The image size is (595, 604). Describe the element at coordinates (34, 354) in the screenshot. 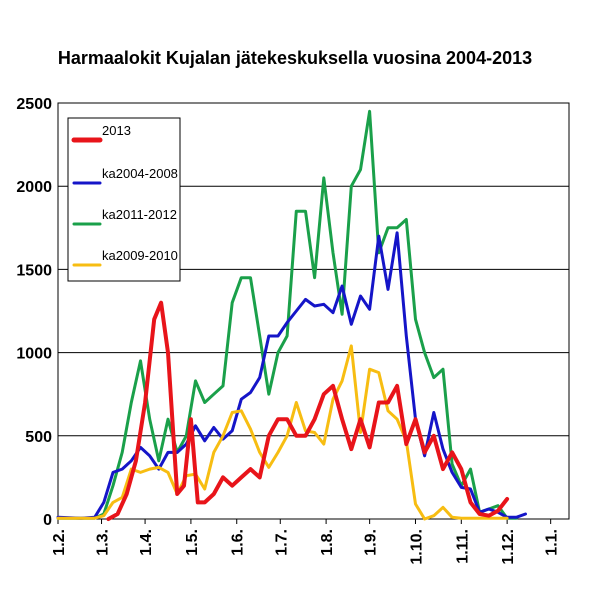

I see `y-tick-label: 1000` at that location.